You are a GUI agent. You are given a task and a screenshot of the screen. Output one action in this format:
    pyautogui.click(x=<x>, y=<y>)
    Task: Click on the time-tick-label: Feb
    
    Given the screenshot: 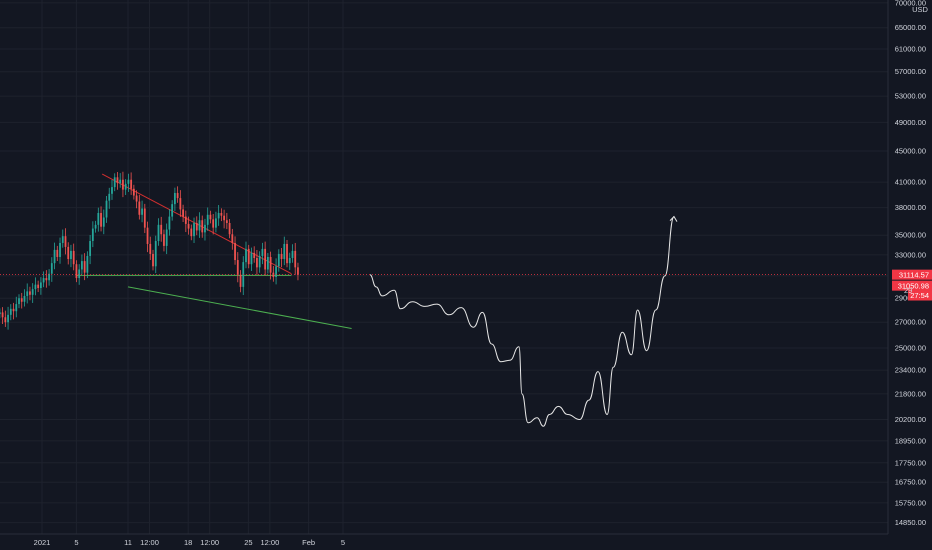 What is the action you would take?
    pyautogui.click(x=308, y=542)
    